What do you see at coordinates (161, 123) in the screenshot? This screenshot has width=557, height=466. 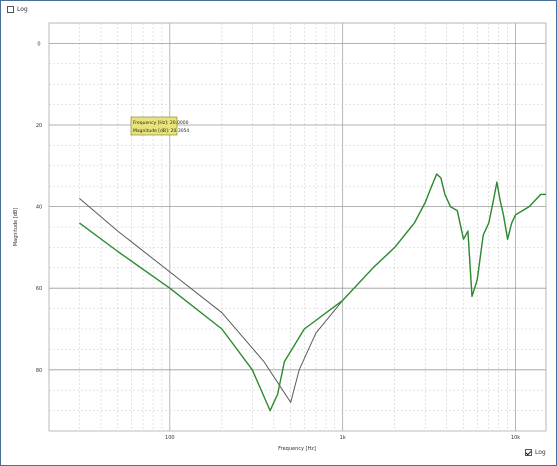 I see `tooltip-line-frequency: Frequency [Hz]: 20.0000` at bounding box center [161, 123].